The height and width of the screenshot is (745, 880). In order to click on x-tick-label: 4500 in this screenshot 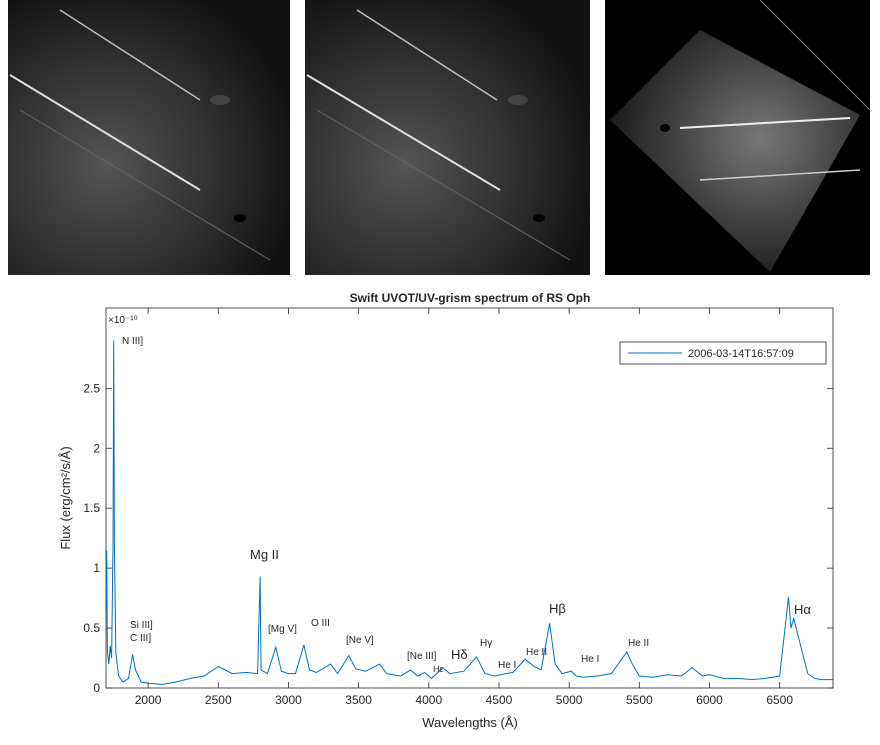, I will do `click(499, 700)`.